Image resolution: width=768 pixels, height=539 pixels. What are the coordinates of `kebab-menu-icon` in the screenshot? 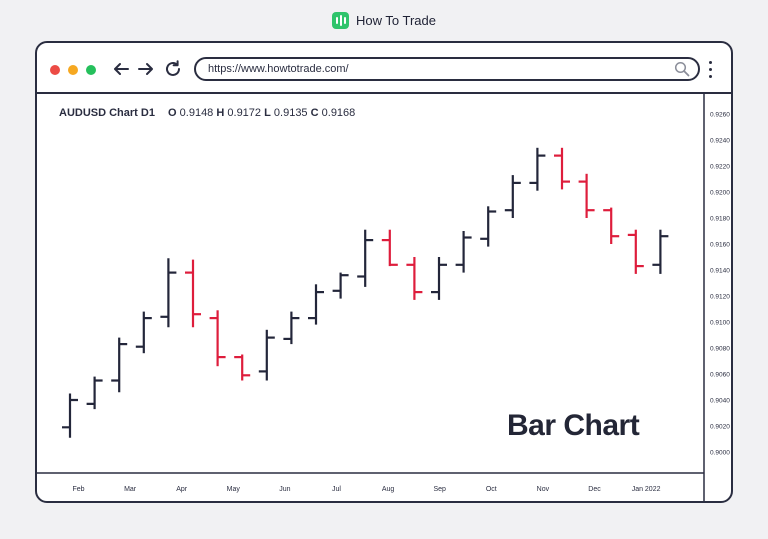 It's located at (710, 69).